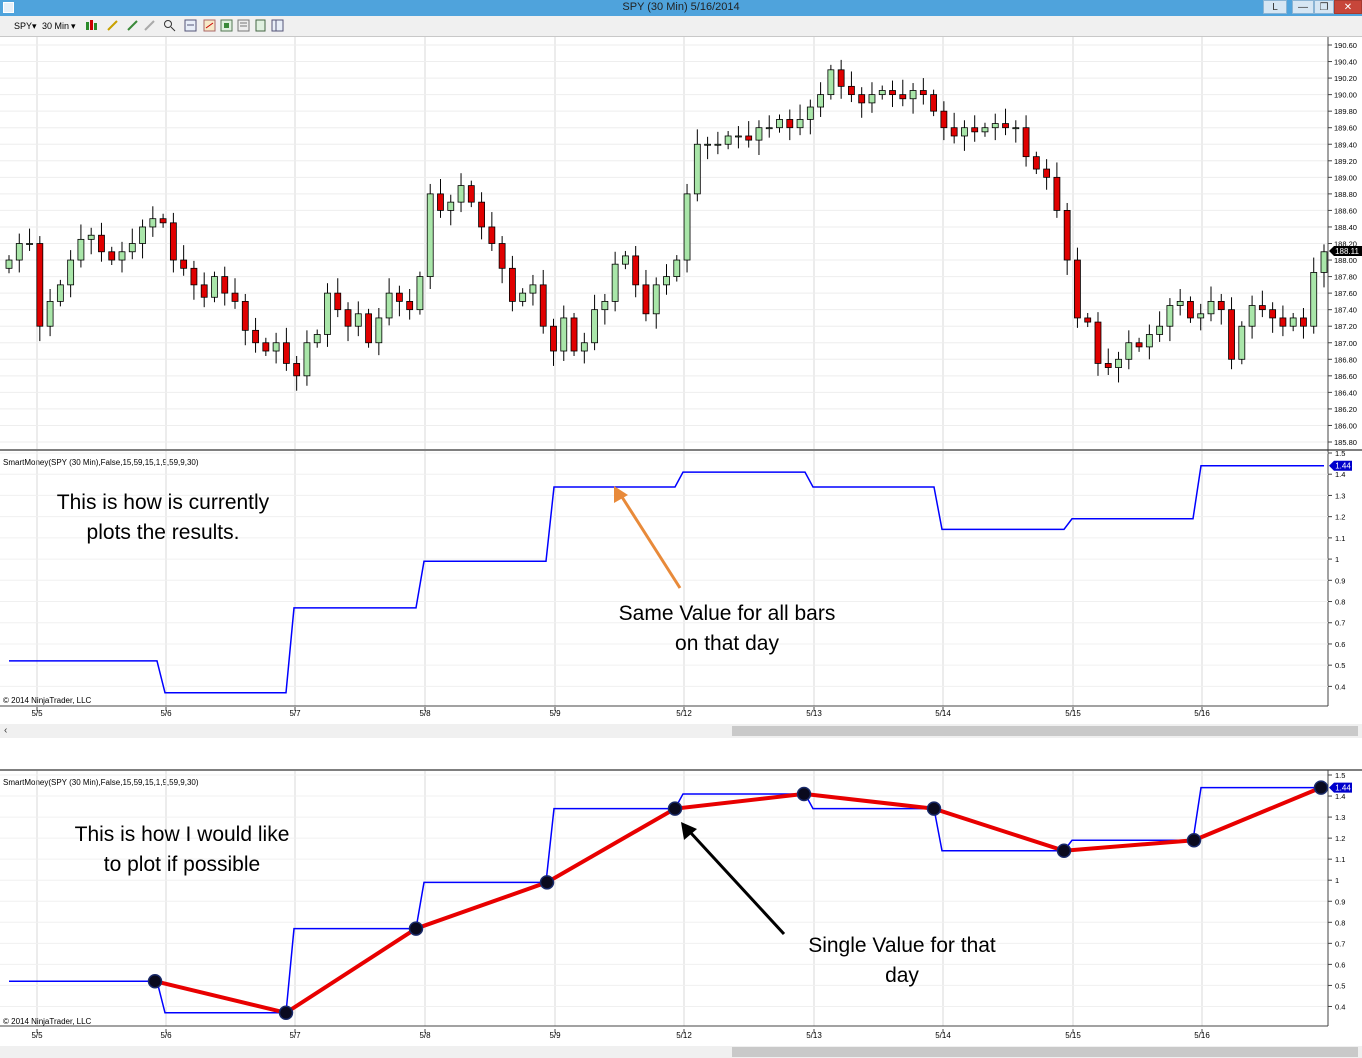  Describe the element at coordinates (23, 26) in the screenshot. I see `instrument-selector: SPY` at that location.